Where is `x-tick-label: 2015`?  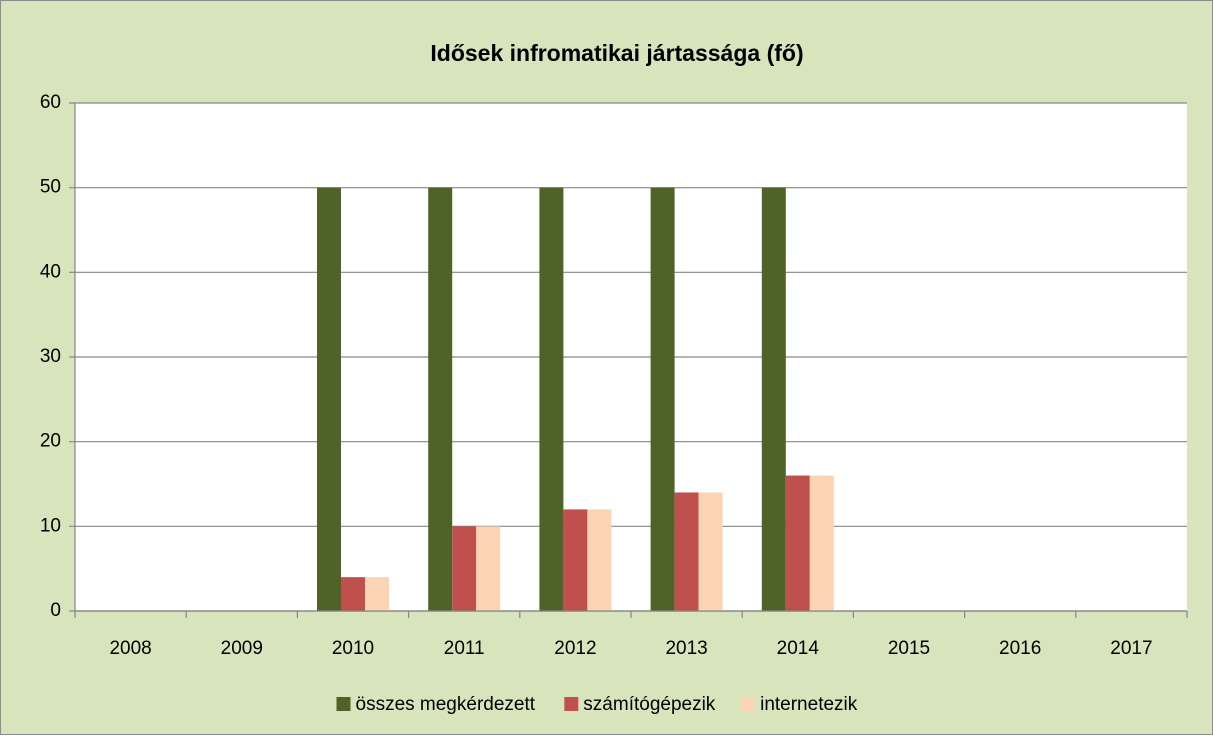
x-tick-label: 2015 is located at coordinates (909, 648).